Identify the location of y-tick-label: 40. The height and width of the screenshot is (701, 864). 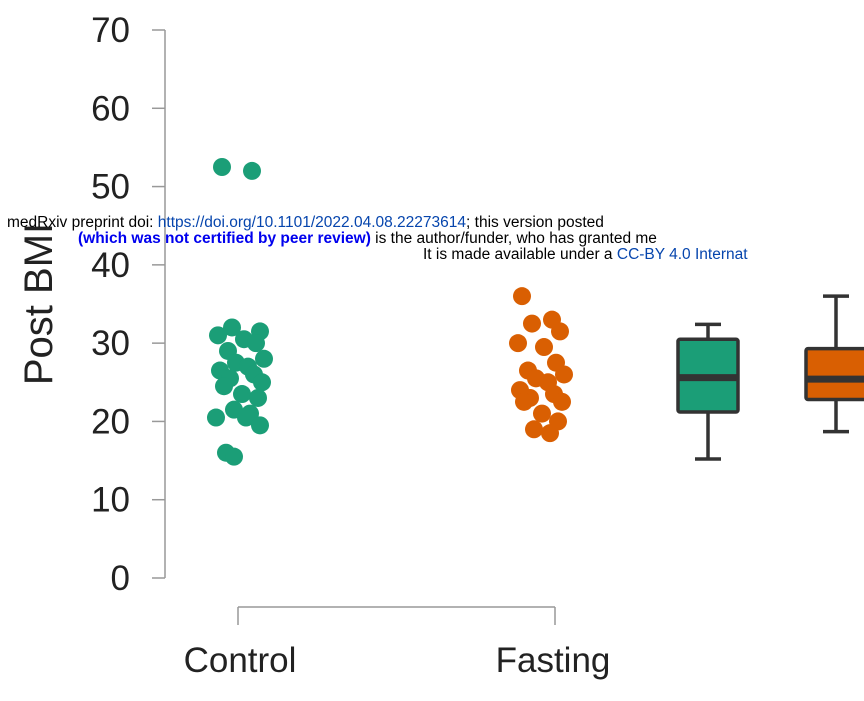
(110, 265).